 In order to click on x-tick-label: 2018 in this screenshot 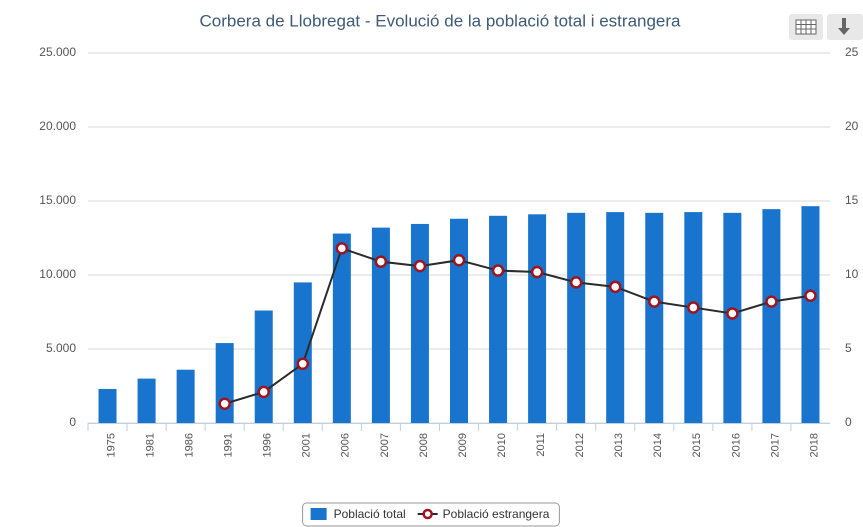, I will do `click(814, 445)`.